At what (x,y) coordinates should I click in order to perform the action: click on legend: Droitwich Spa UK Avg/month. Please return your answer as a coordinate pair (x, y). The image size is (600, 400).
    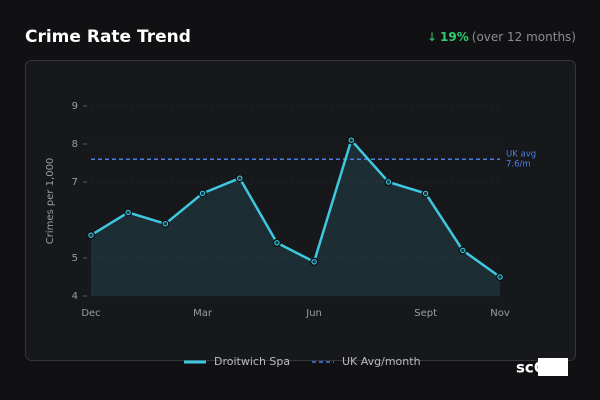
    Looking at the image, I should click on (302, 361).